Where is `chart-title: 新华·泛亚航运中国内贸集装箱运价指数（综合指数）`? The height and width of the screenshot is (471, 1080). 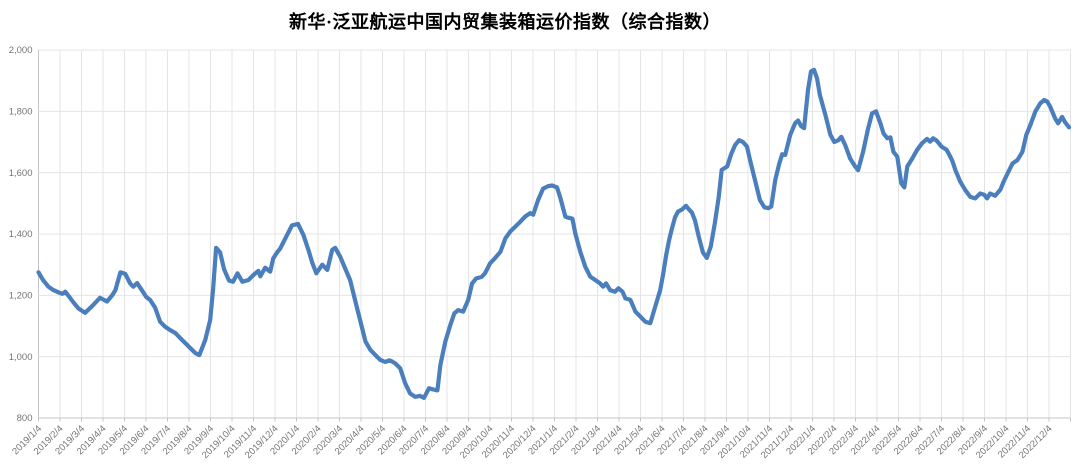
chart-title: 新华·泛亚航运中国内贸集装箱运价指数（综合指数） is located at coordinates (504, 22).